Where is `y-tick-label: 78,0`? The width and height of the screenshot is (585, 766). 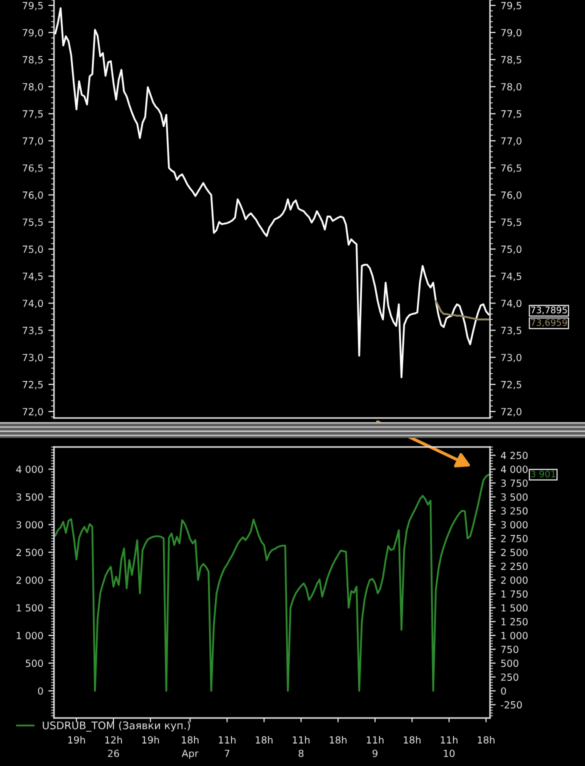
y-tick-label: 78,0 is located at coordinates (32, 87).